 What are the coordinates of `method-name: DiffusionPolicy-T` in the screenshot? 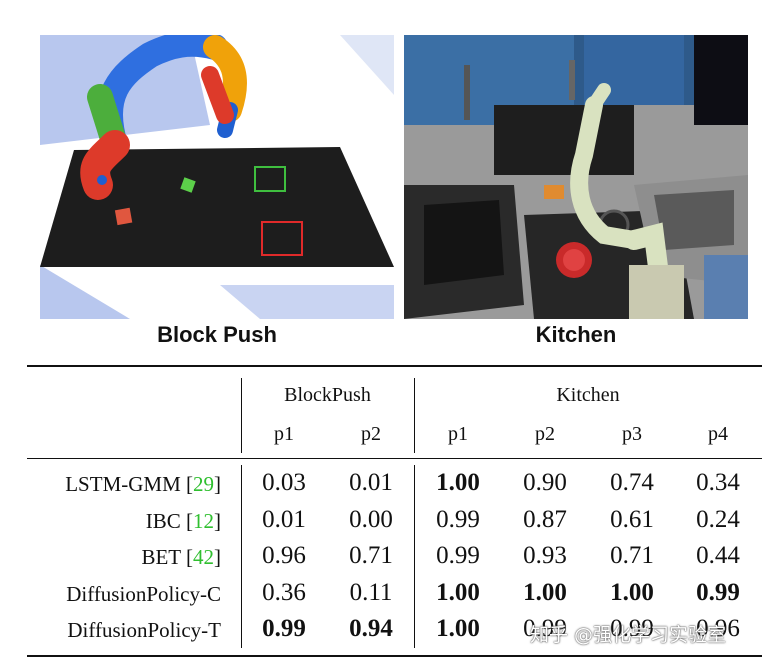 It's located at (110, 630).